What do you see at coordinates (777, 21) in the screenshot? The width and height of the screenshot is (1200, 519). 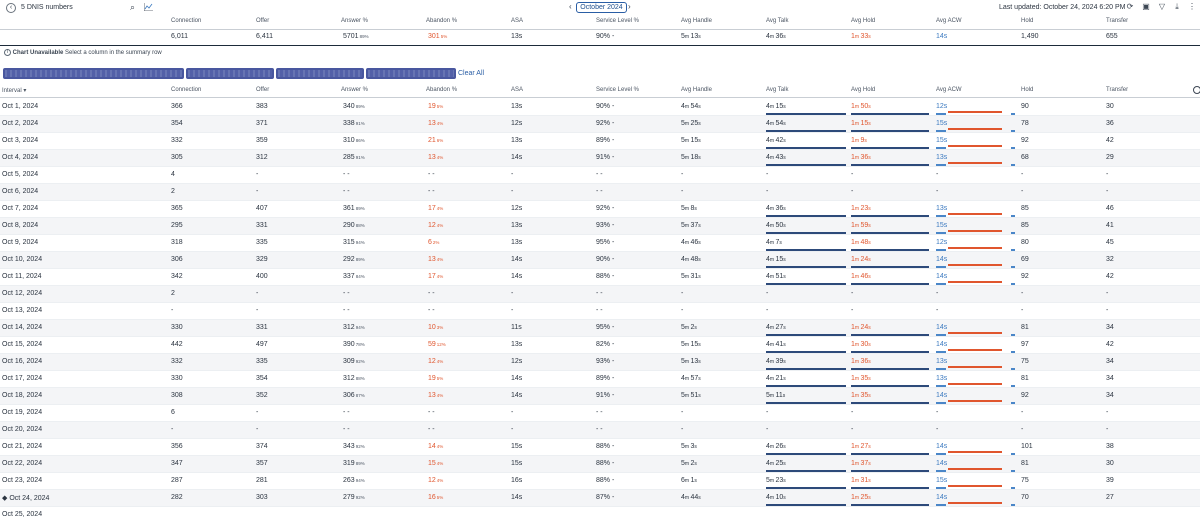 I see `summary-header-avg-talk: Avg Talk` at bounding box center [777, 21].